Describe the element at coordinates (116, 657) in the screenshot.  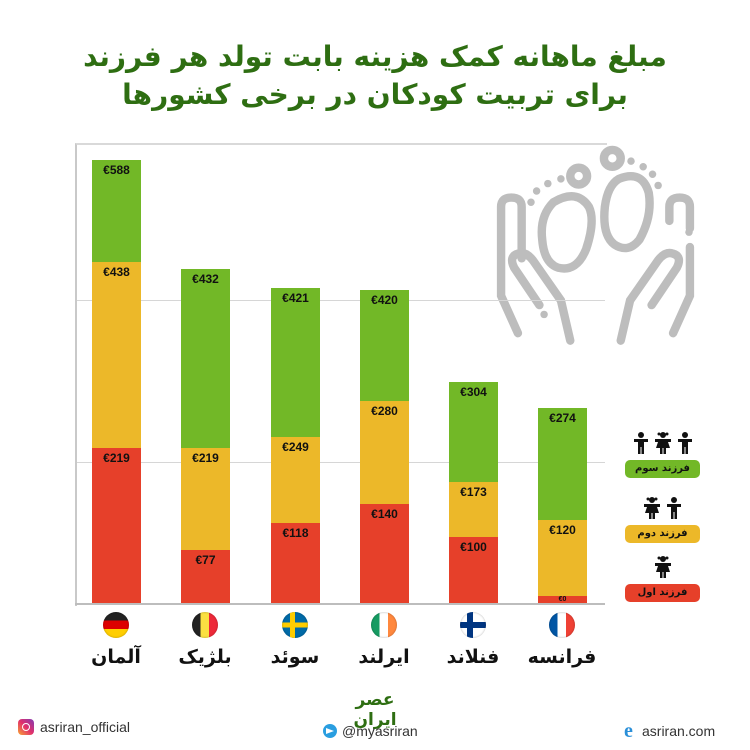
I see `country-label-germany: آلمان` at that location.